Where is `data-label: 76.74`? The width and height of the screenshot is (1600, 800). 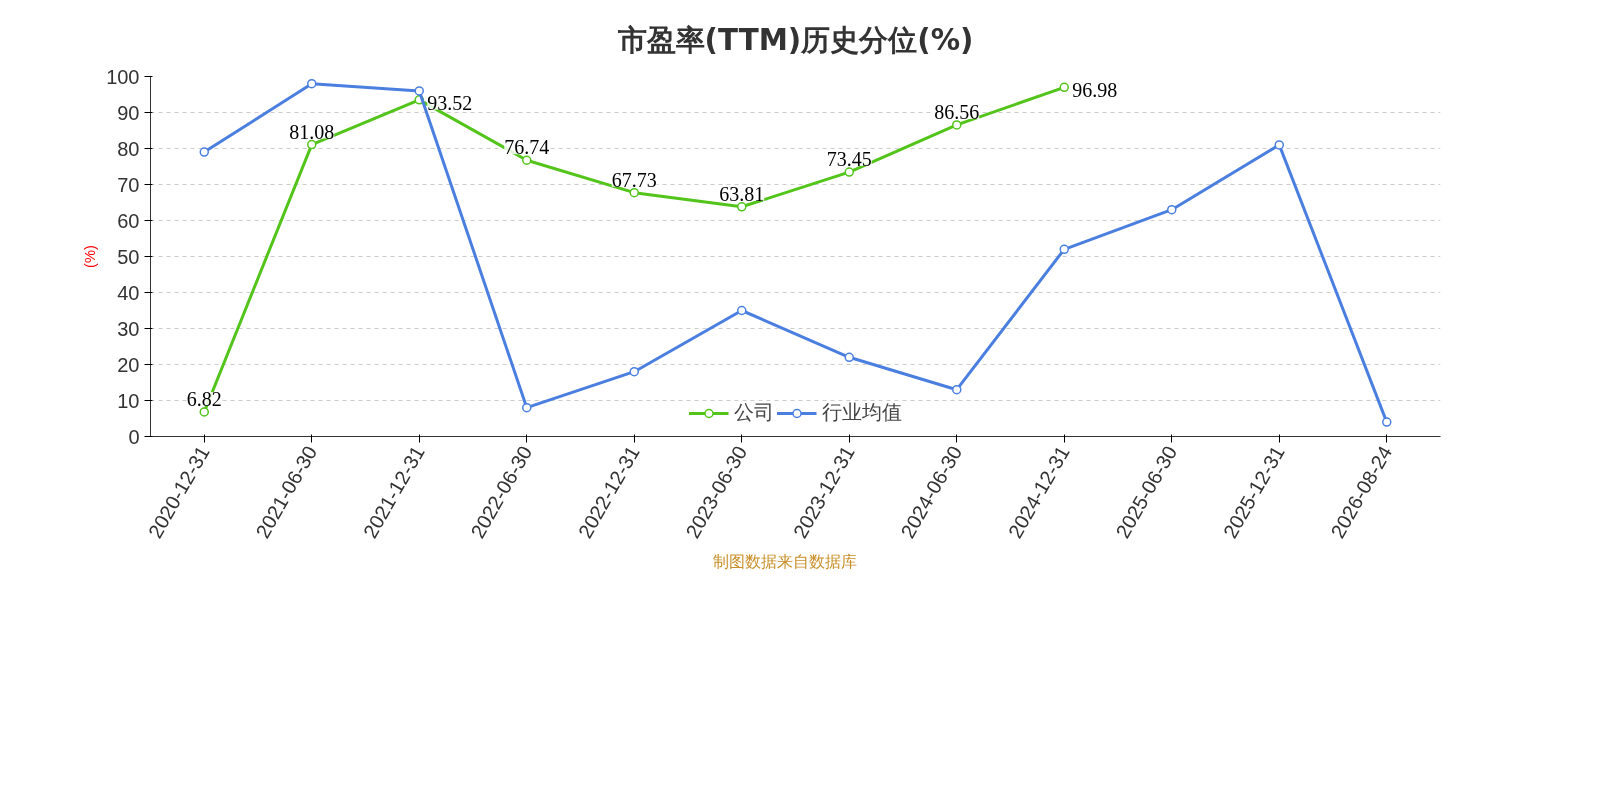
data-label: 76.74 is located at coordinates (527, 147).